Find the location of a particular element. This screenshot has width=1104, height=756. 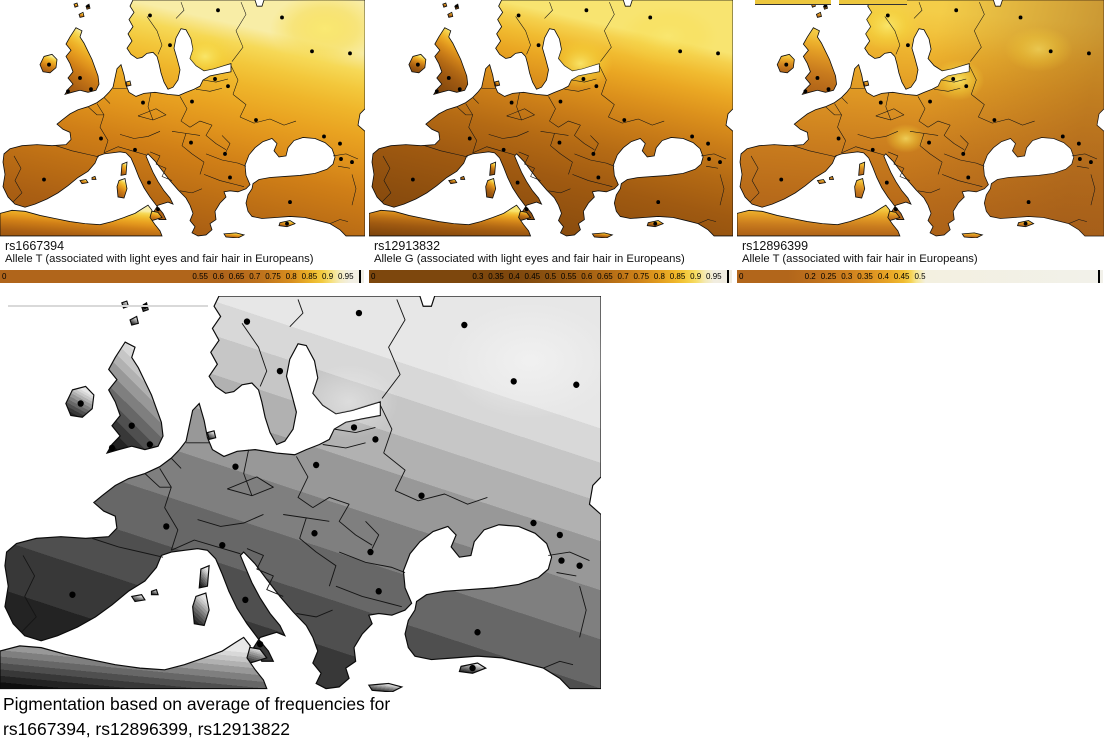

map-edge-artifact is located at coordinates (108, 306).